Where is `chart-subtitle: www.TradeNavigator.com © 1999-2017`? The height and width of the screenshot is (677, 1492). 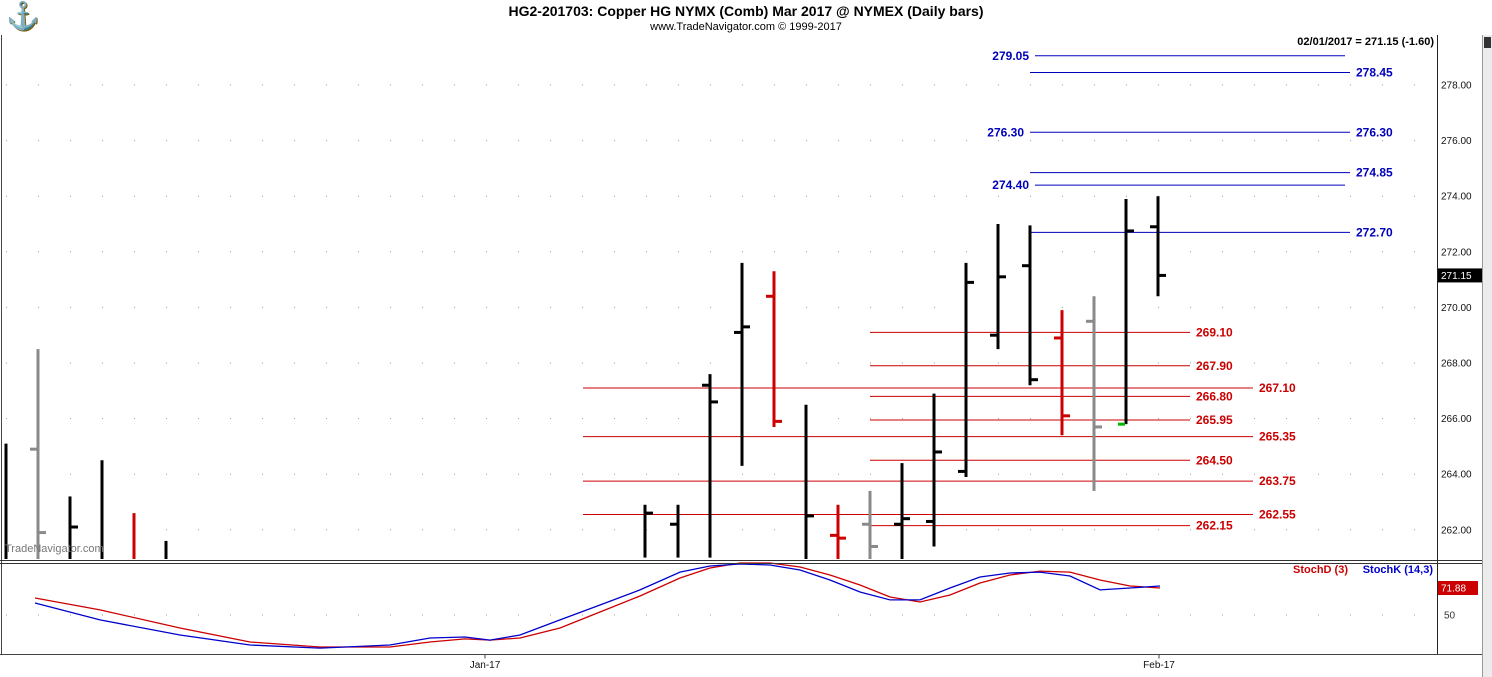
chart-subtitle: www.TradeNavigator.com © 1999-2017 is located at coordinates (746, 27).